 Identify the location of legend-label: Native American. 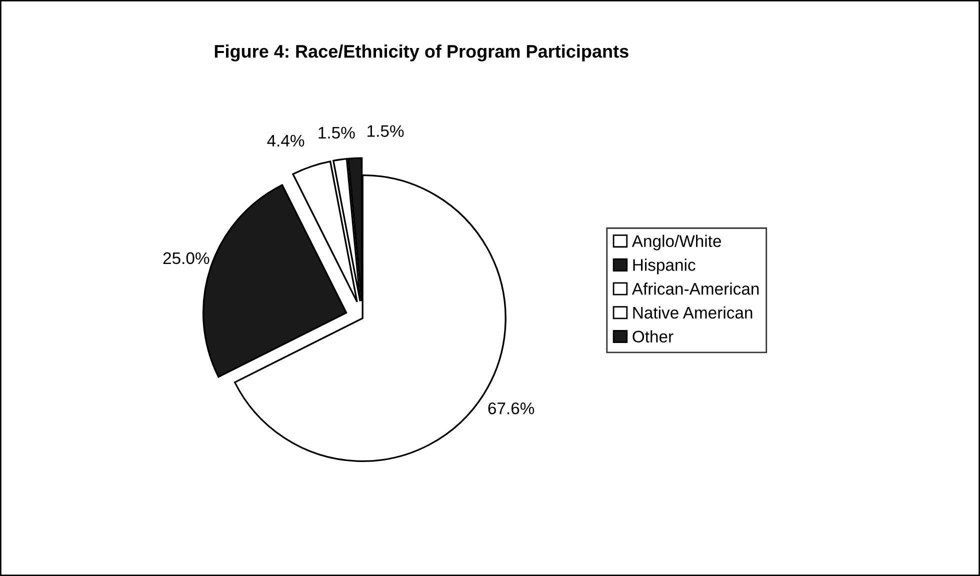
(692, 312).